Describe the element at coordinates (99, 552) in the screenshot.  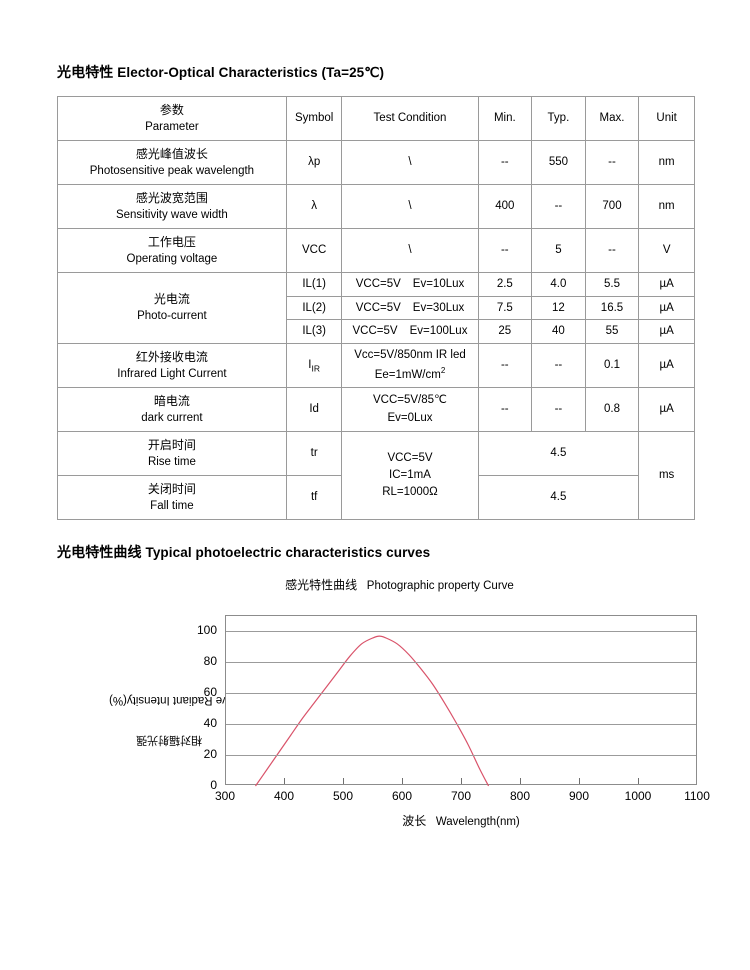
I see `curves-title-cn: 光电特性曲线` at that location.